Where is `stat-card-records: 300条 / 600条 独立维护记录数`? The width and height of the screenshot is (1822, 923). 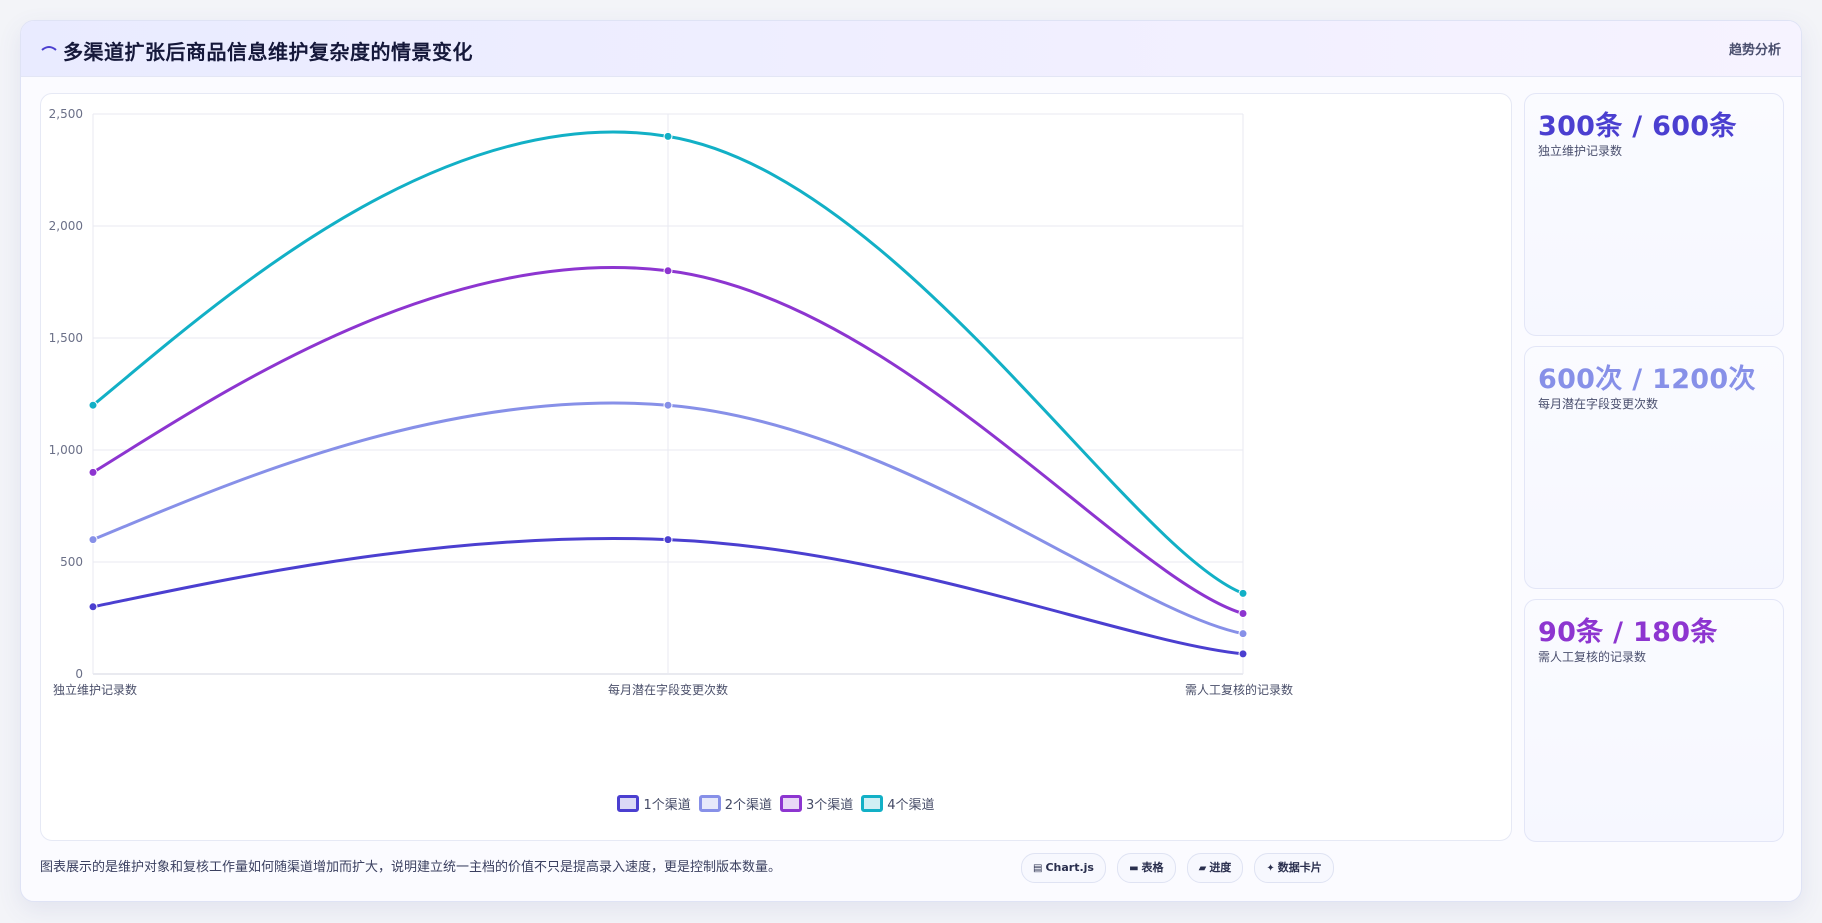 stat-card-records: 300条 / 600条 独立维护记录数 is located at coordinates (1654, 214).